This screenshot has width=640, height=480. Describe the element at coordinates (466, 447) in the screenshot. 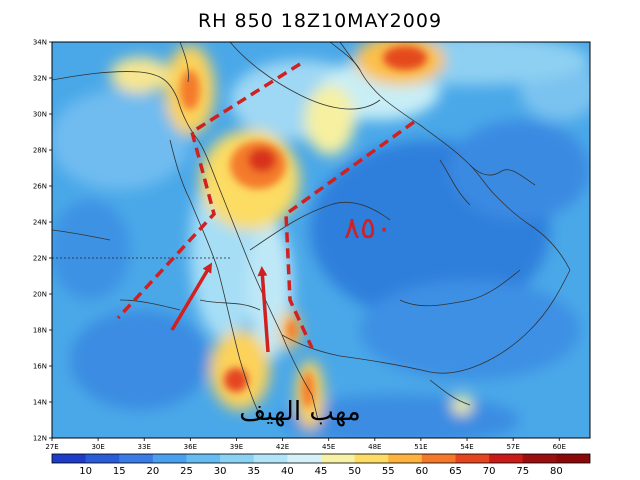

I see `lon-tick-label: 54E` at that location.